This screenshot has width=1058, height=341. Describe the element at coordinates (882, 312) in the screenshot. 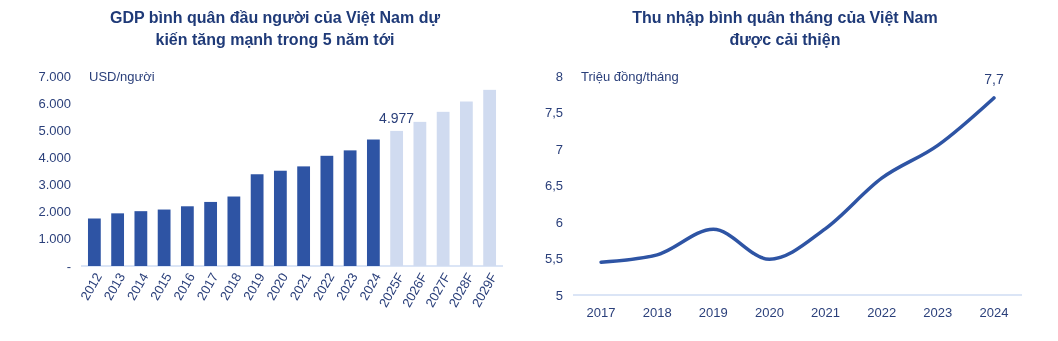

I see `x-tick-label: 2022` at that location.